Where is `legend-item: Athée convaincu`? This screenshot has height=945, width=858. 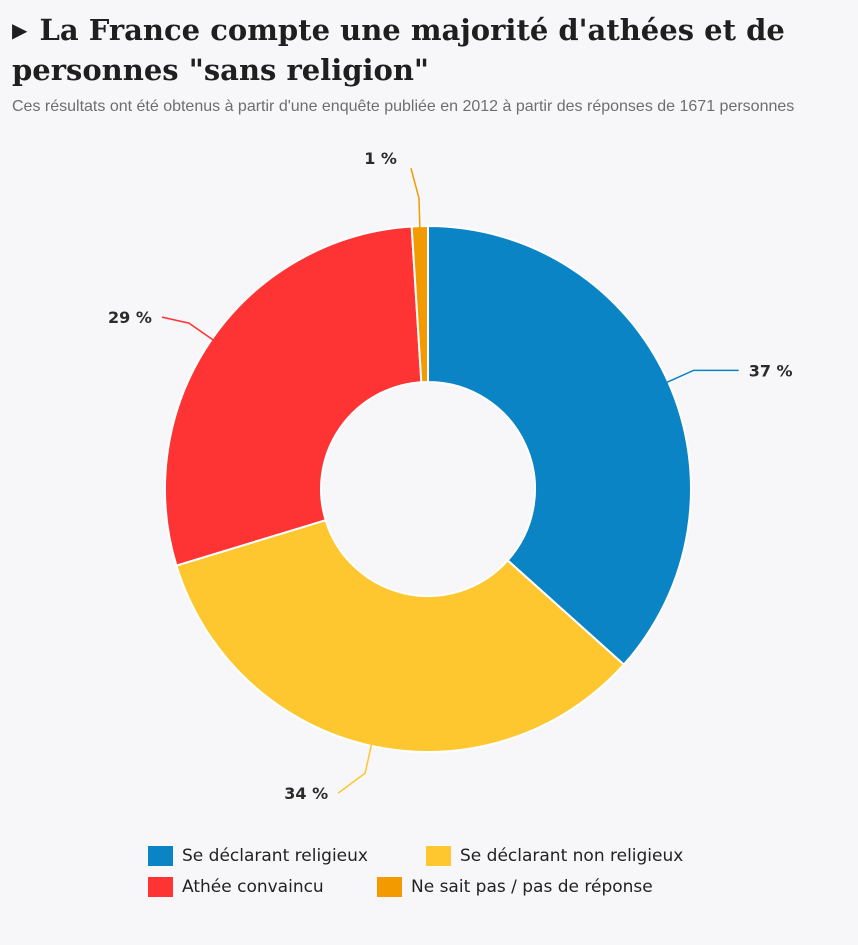
legend-item: Athée convaincu is located at coordinates (236, 887).